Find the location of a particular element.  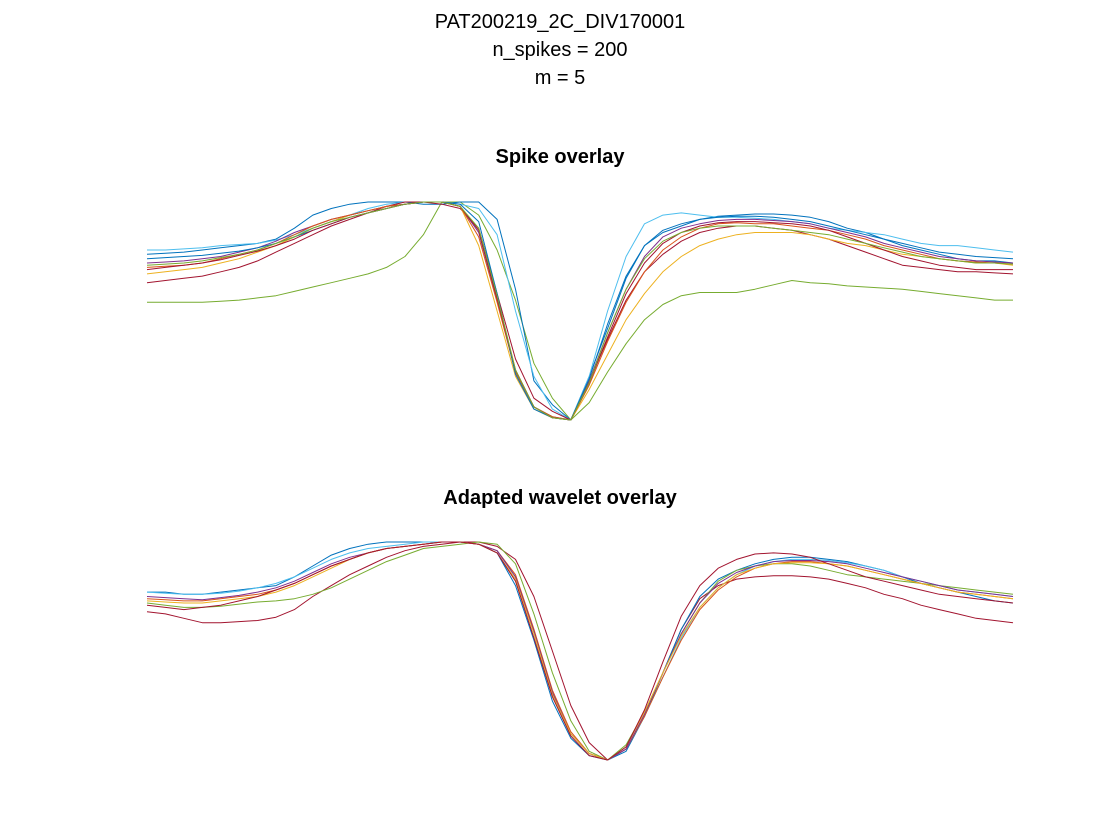

spike-overlay-title: Spike overlay is located at coordinates (560, 157).